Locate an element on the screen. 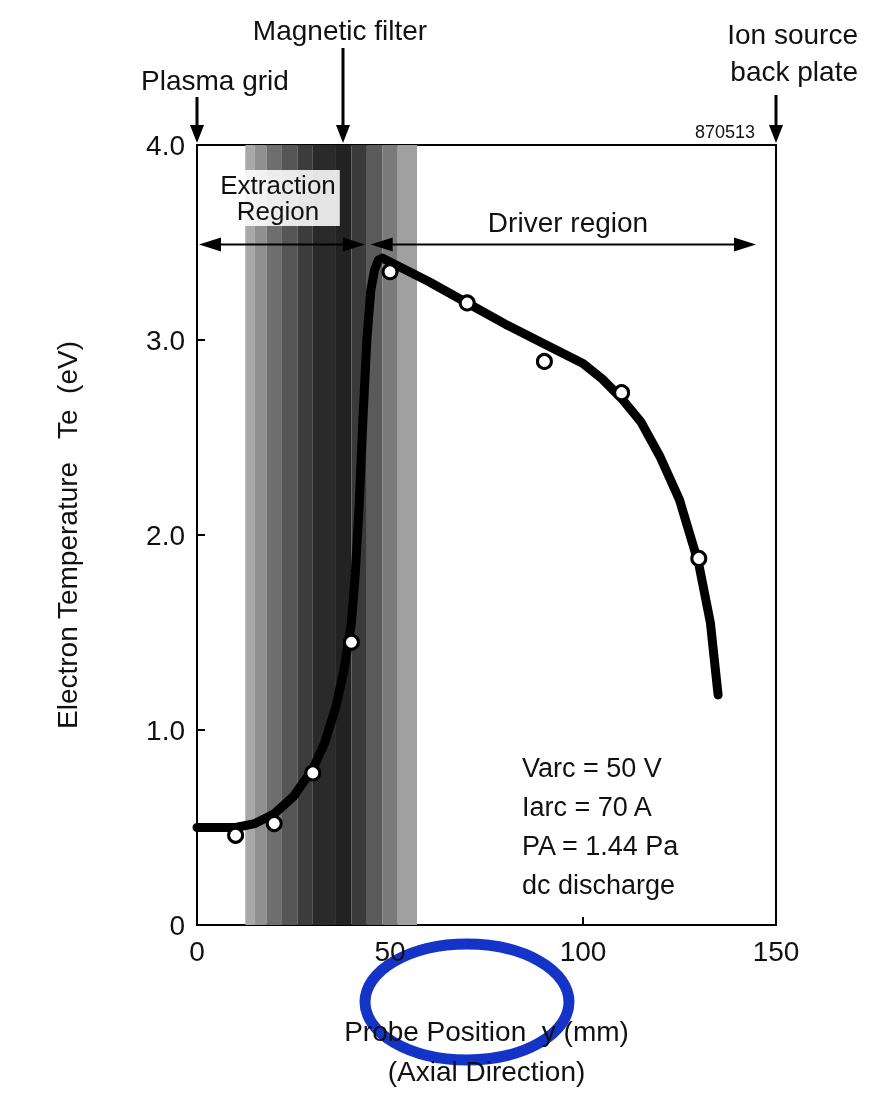 The height and width of the screenshot is (1112, 881). y-tick-label: 4.0 is located at coordinates (165, 145).